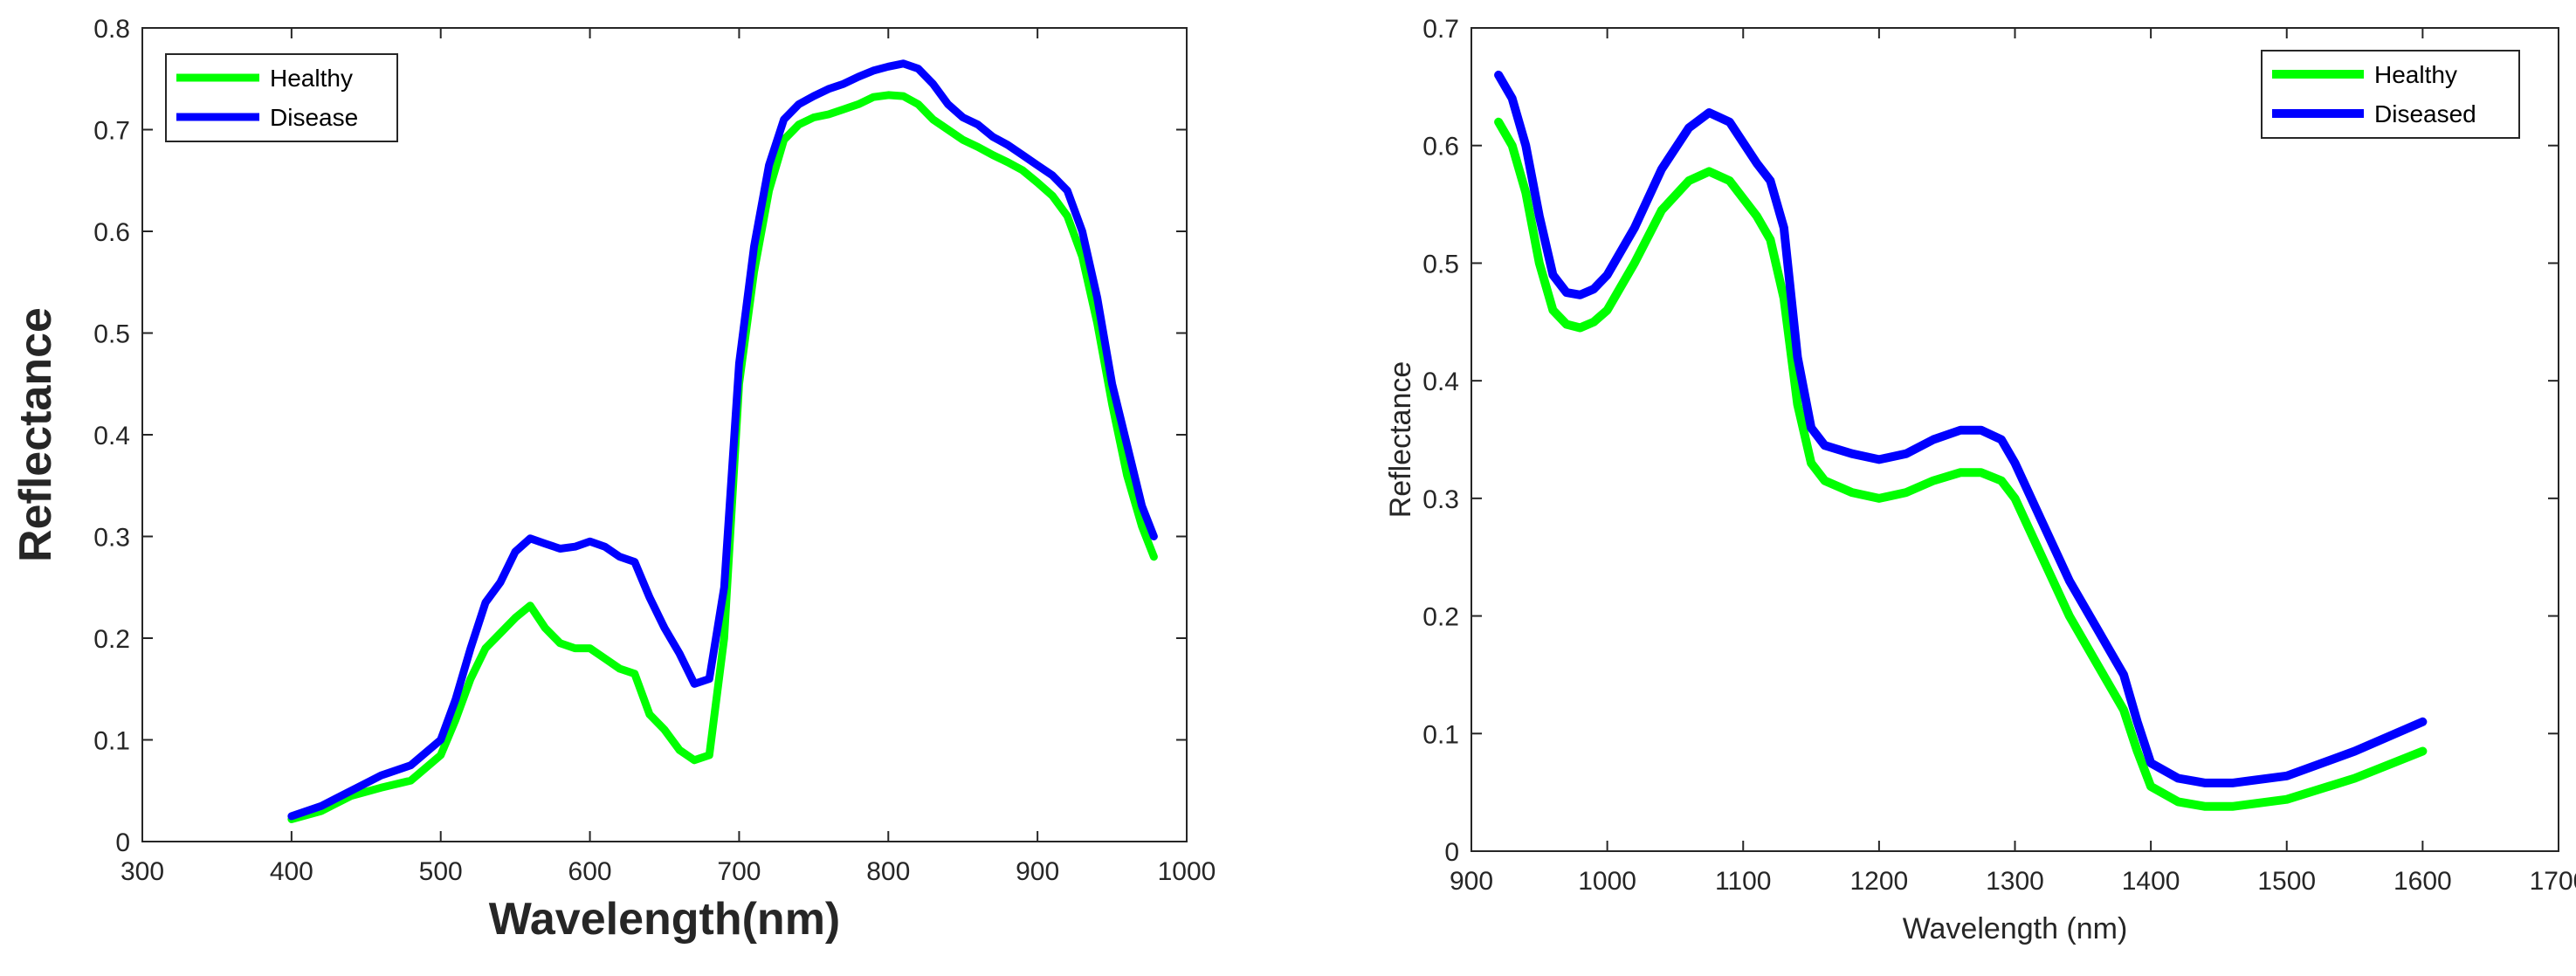 This screenshot has height=976, width=2576. Describe the element at coordinates (888, 871) in the screenshot. I see `x-tick-label: 800` at that location.